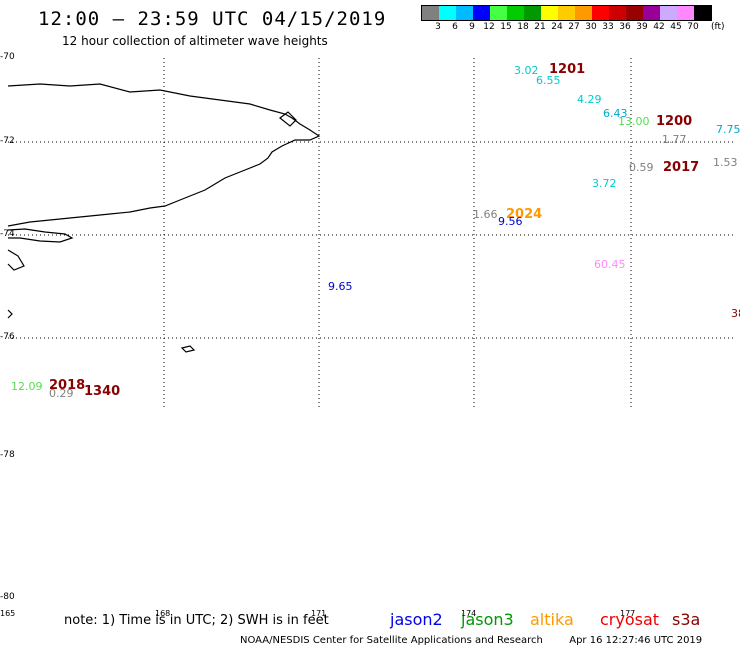 This screenshot has height=650, width=740. I want to click on satellite-cryosat: cryosat, so click(630, 619).